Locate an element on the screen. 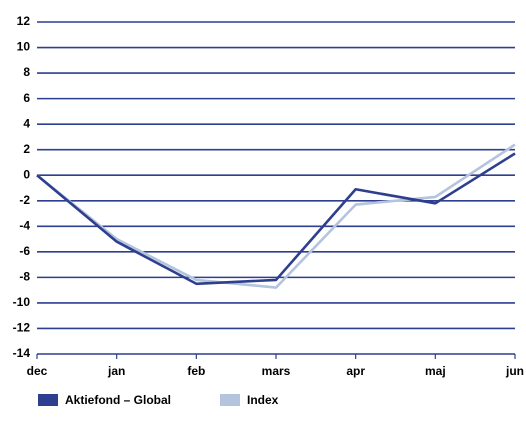 The width and height of the screenshot is (526, 439). y-tick-label: 4 is located at coordinates (26, 123).